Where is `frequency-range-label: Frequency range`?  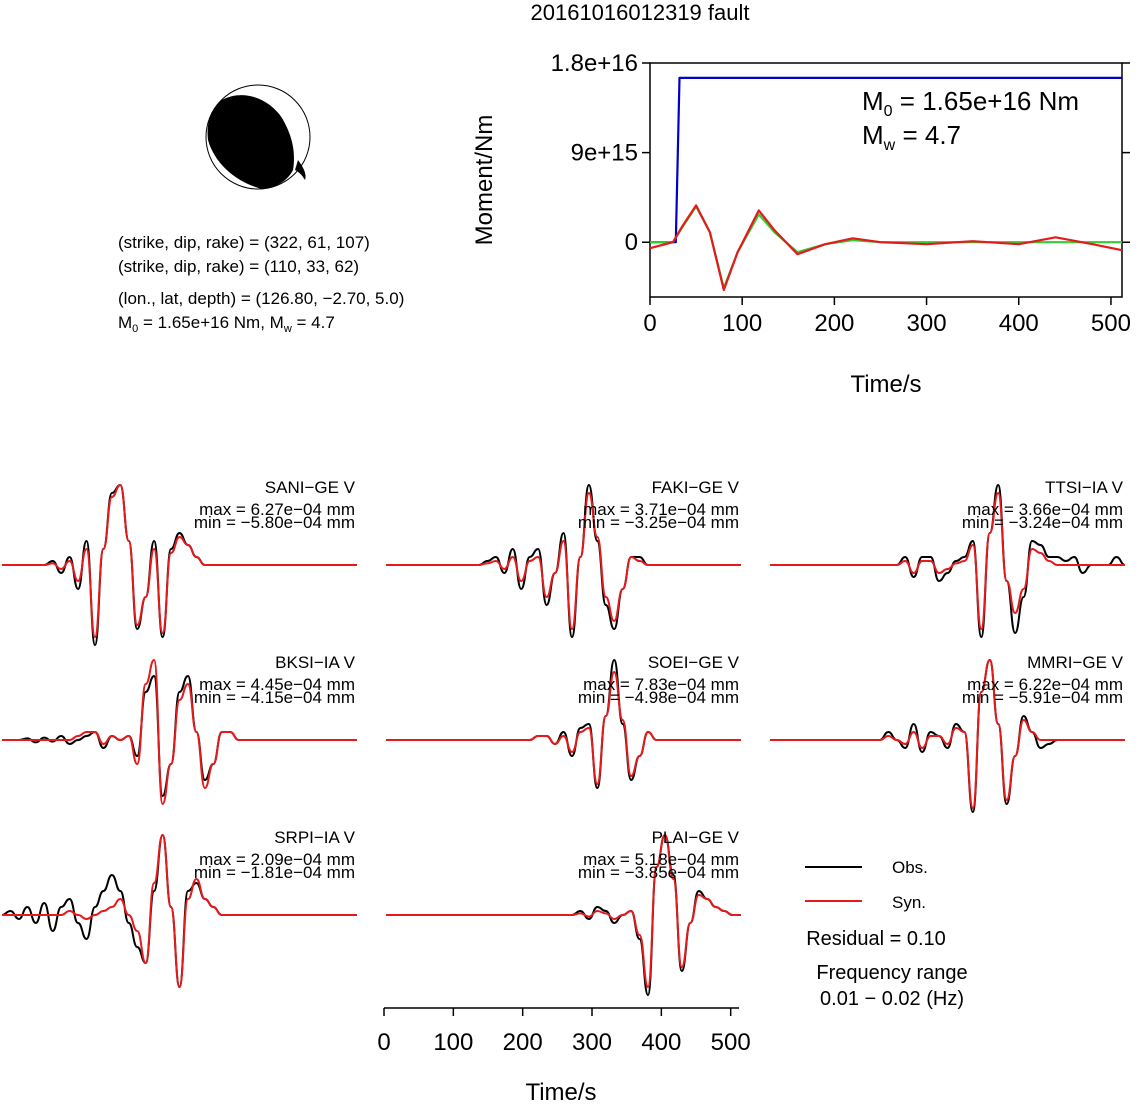
frequency-range-label: Frequency range is located at coordinates (891, 973).